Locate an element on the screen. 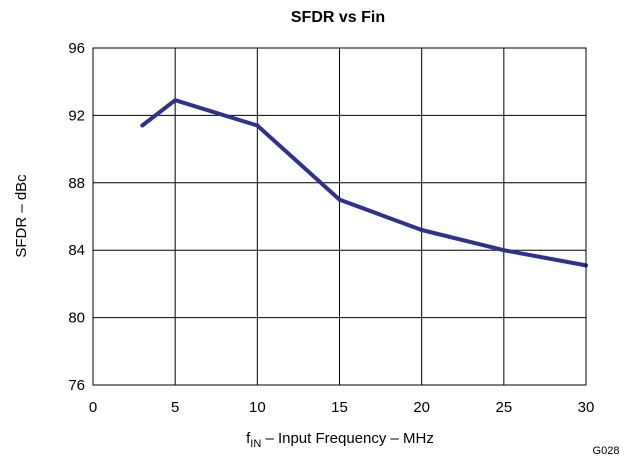 The width and height of the screenshot is (630, 456). chart-title: SFDR vs Fin is located at coordinates (338, 17).